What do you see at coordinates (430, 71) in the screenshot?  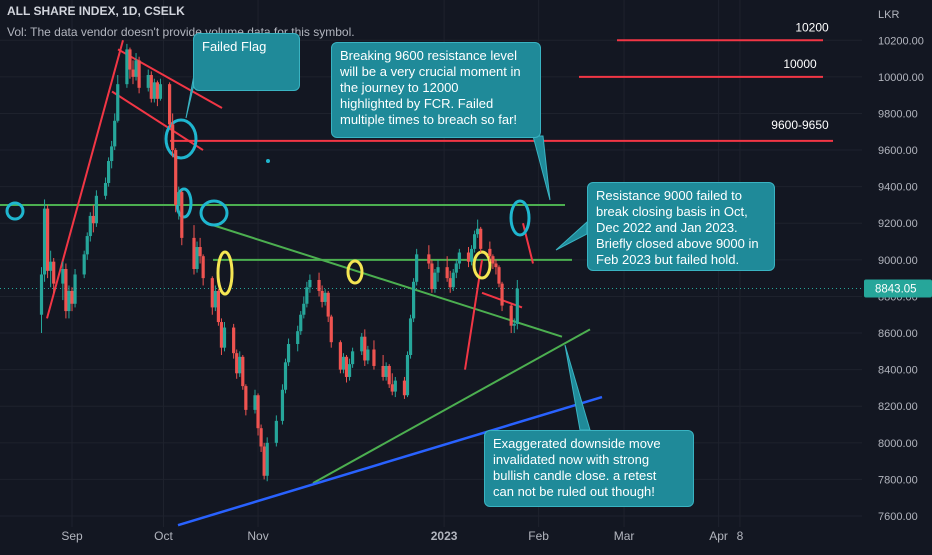 I see `callout-line: will be a very crucial moment in` at bounding box center [430, 71].